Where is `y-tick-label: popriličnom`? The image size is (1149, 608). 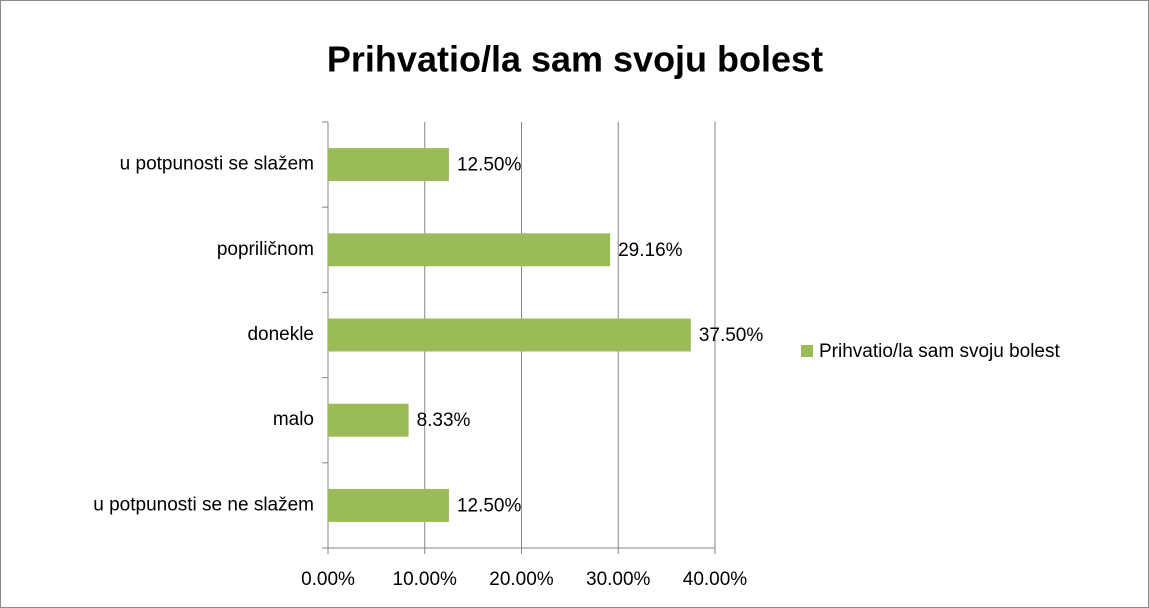
y-tick-label: popriličnom is located at coordinates (265, 249).